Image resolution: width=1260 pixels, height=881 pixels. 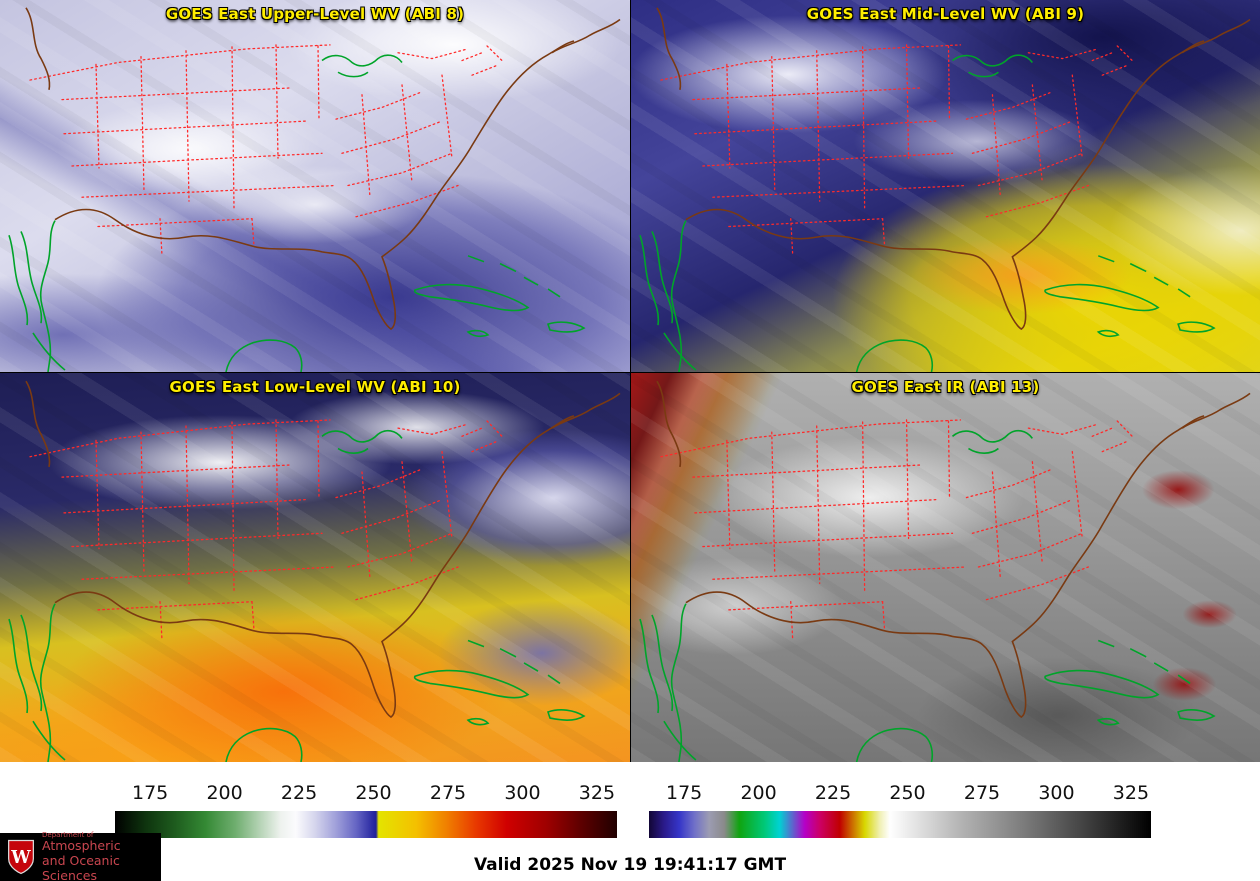 What do you see at coordinates (945, 14) in the screenshot?
I see `panel-title-mid-wv: GOES East Mid-Level WV (ABI 9)` at bounding box center [945, 14].